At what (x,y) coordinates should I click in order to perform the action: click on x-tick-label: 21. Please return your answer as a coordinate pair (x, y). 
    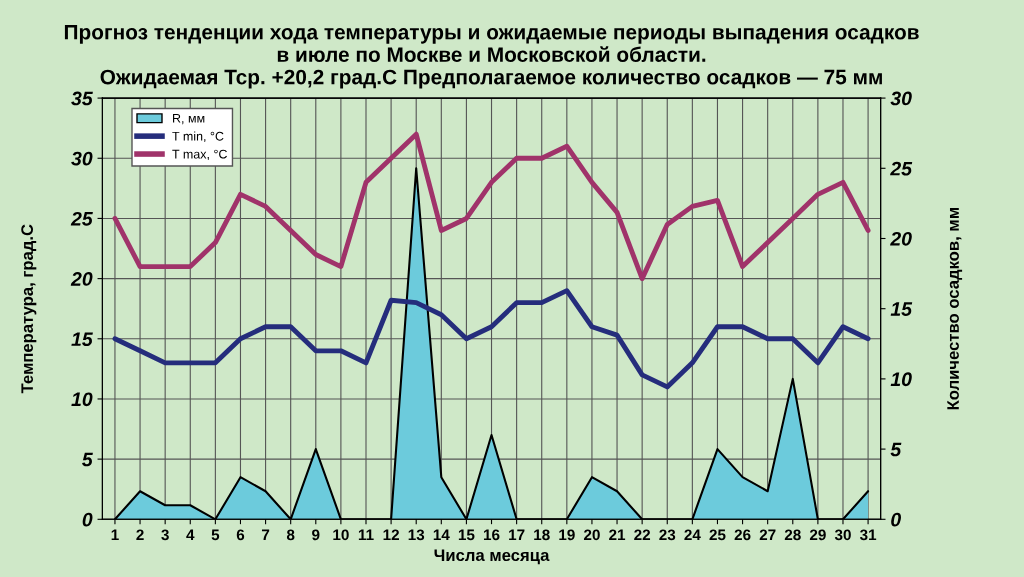
    Looking at the image, I should click on (617, 535).